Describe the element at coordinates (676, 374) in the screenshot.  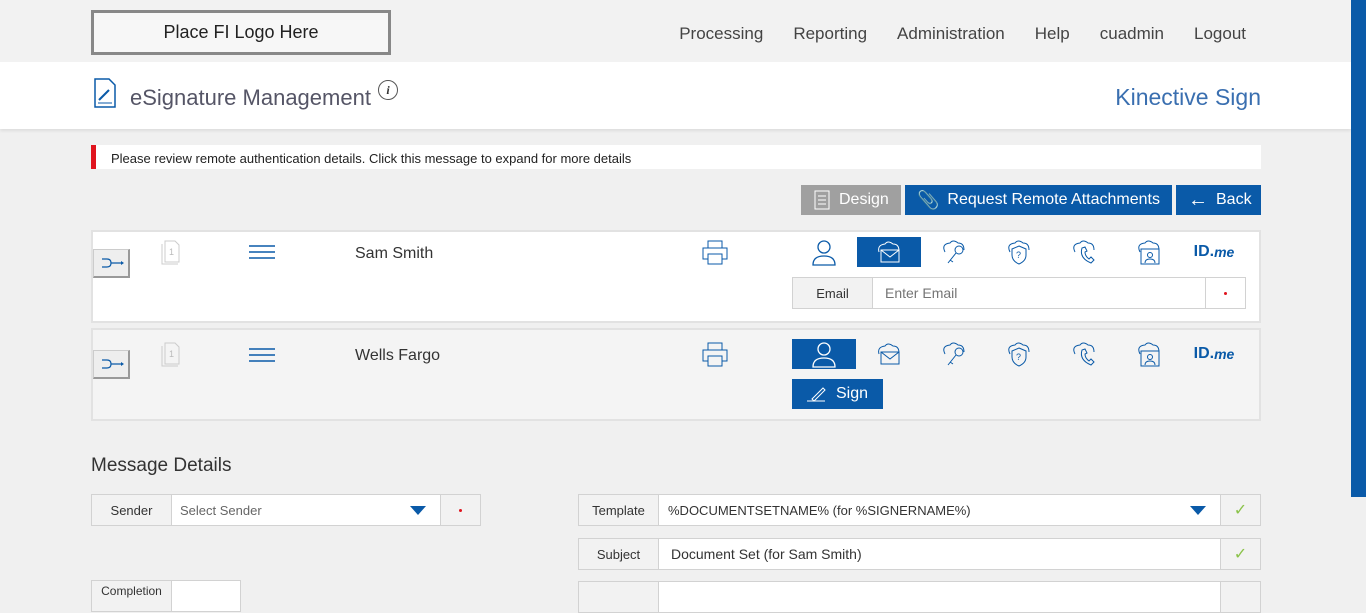
I see `signer-row: 1 Wells Fargo ? ID. me Sign` at that location.